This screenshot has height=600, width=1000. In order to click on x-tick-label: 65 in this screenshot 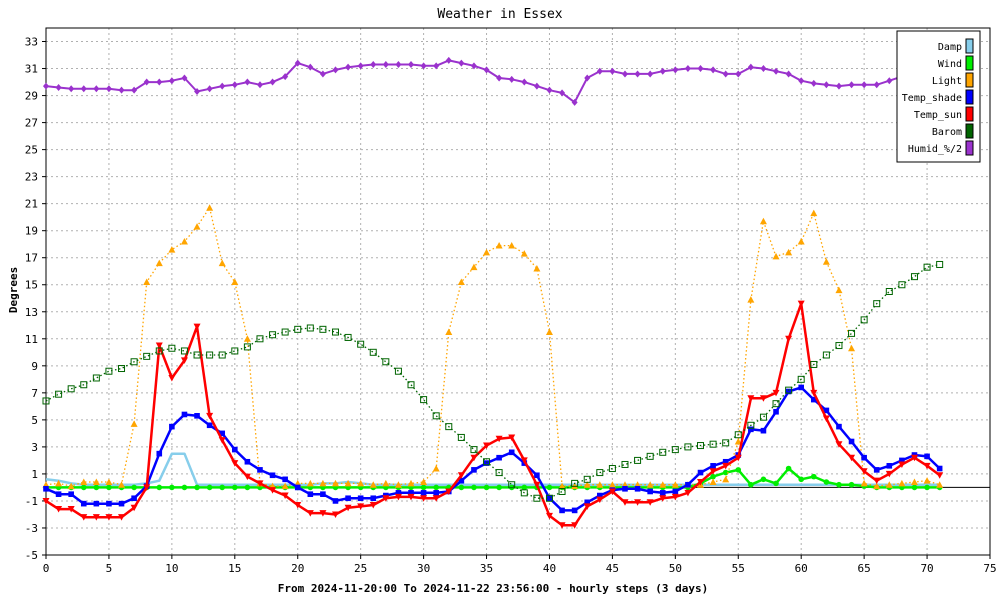, I will do `click(864, 568)`.